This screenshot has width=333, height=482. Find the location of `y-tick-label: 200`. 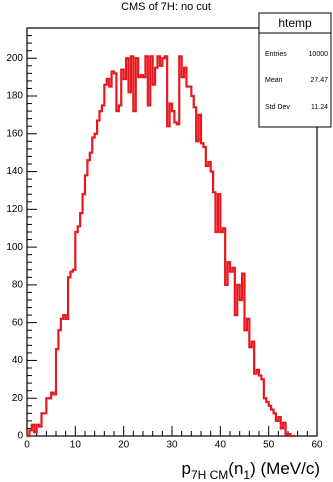

y-tick-label: 200 is located at coordinates (14, 58).